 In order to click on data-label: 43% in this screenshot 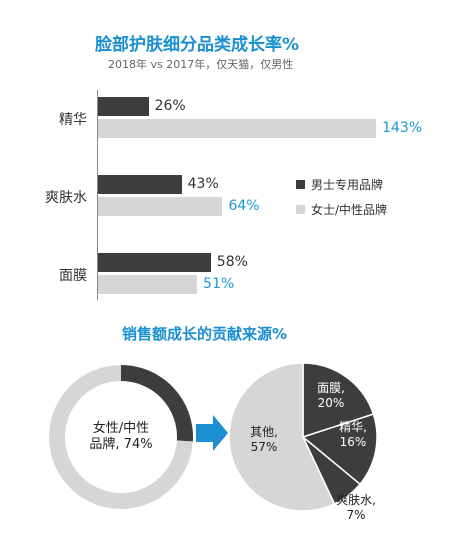, I will do `click(203, 184)`.